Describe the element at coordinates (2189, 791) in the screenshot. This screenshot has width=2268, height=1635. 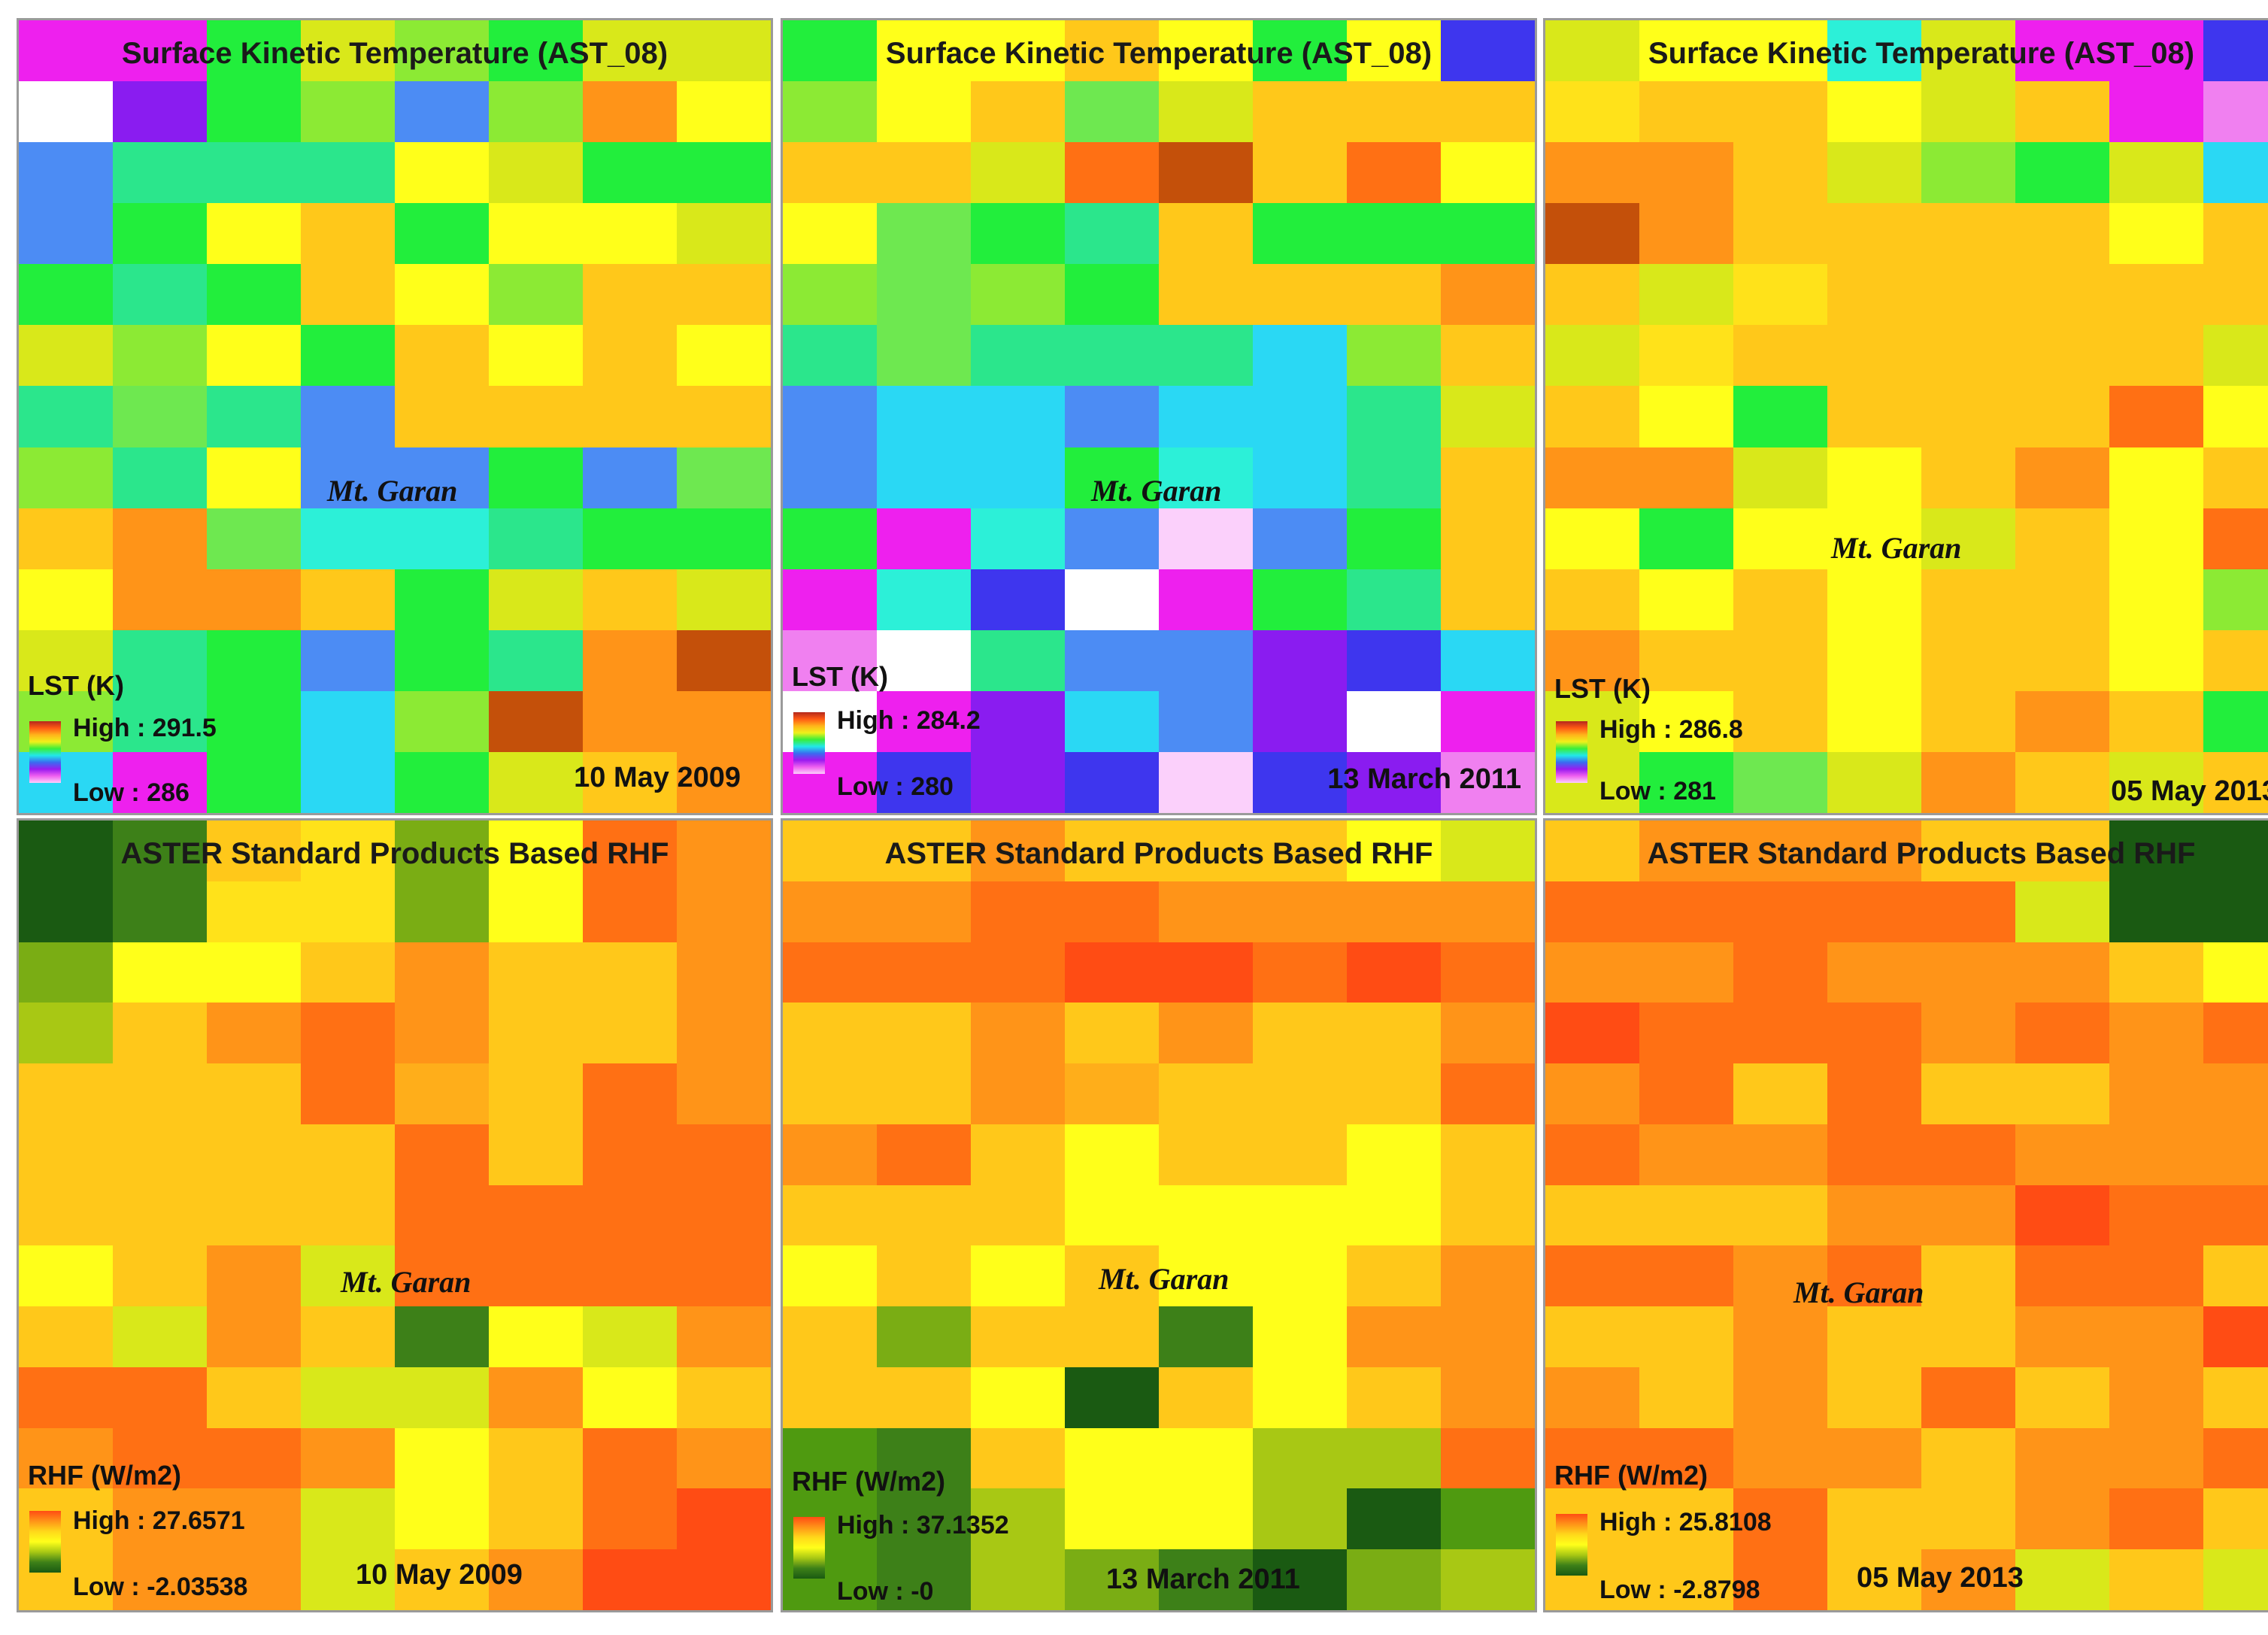
I see `date-label: 05 May 2013` at that location.